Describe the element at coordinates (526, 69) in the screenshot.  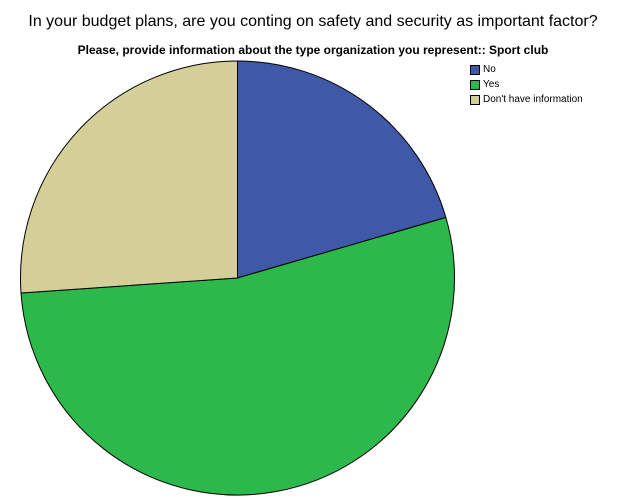
I see `legend-item-no: No` at that location.